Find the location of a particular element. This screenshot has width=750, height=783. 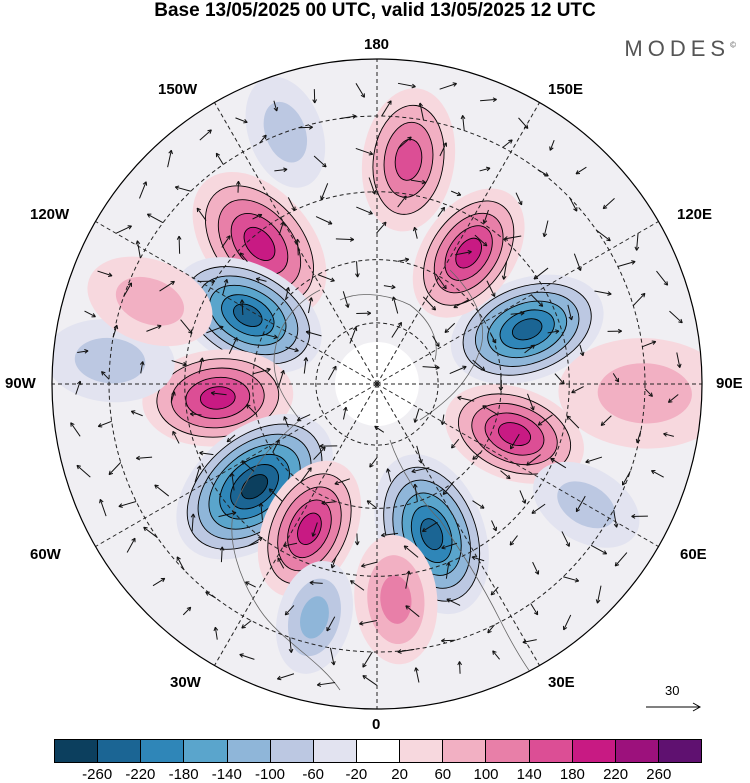

brand-logo: MODES© is located at coordinates (680, 48).